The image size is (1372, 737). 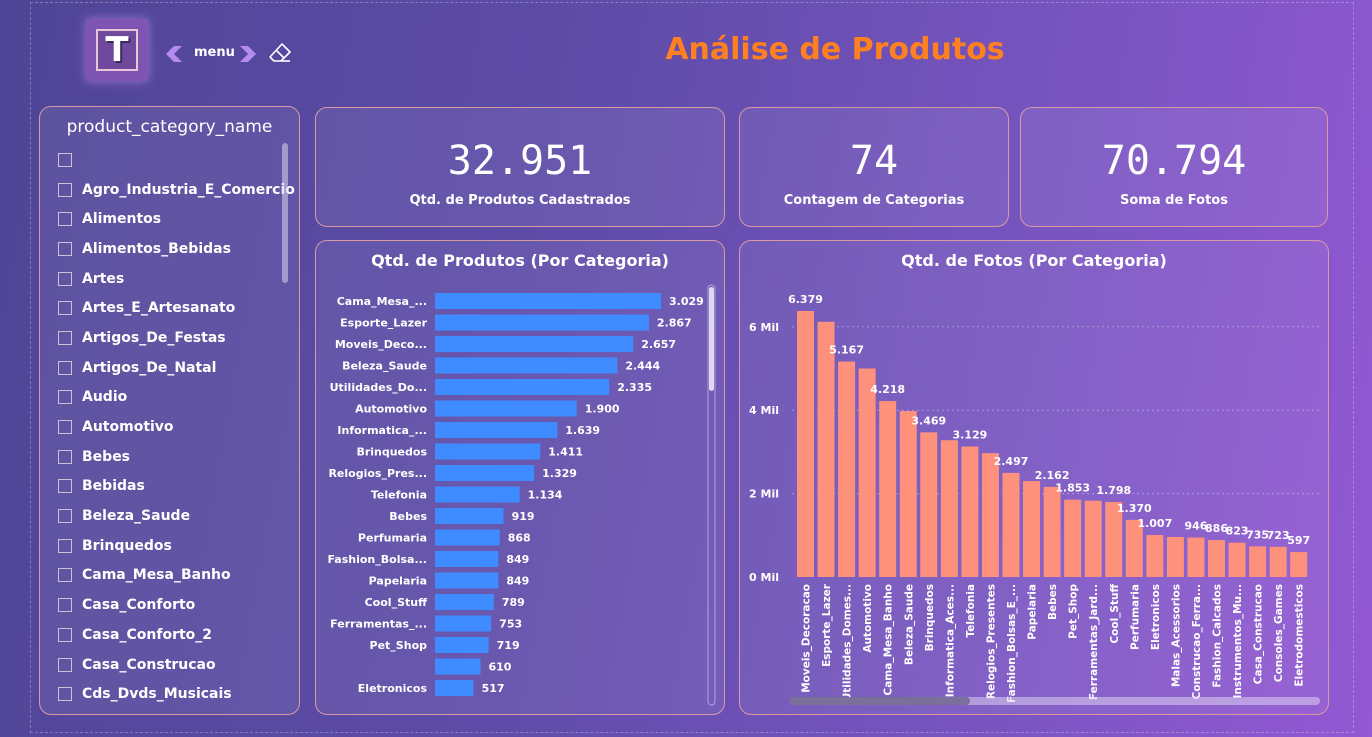 What do you see at coordinates (1176, 635) in the screenshot?
I see `category-label: Malas_Acessorios` at bounding box center [1176, 635].